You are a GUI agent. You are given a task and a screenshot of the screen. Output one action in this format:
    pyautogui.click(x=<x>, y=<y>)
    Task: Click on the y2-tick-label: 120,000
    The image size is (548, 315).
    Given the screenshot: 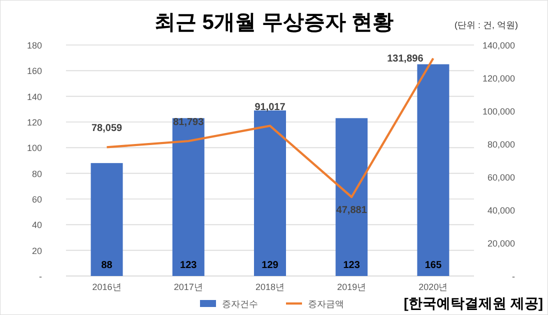 What is the action you would take?
    pyautogui.click(x=498, y=79)
    